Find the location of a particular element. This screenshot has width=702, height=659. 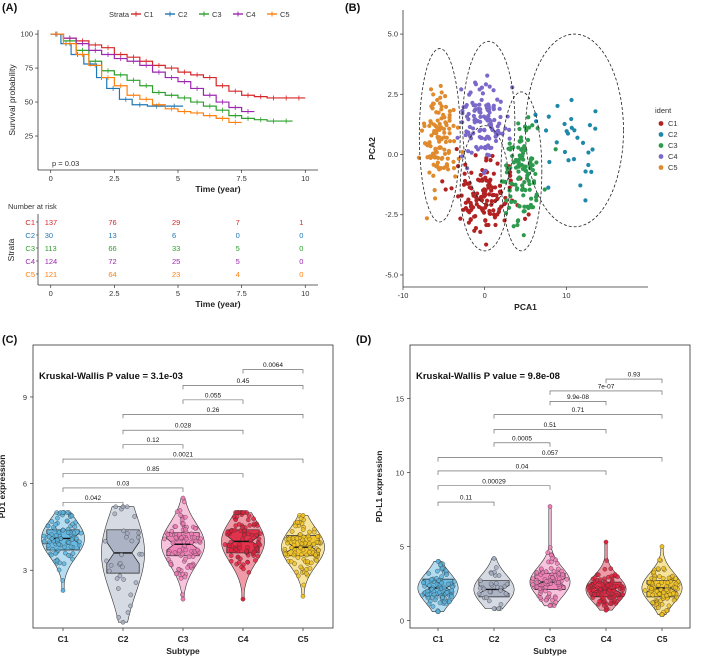

p-value-annotation: p = 0.03 is located at coordinates (65, 163).